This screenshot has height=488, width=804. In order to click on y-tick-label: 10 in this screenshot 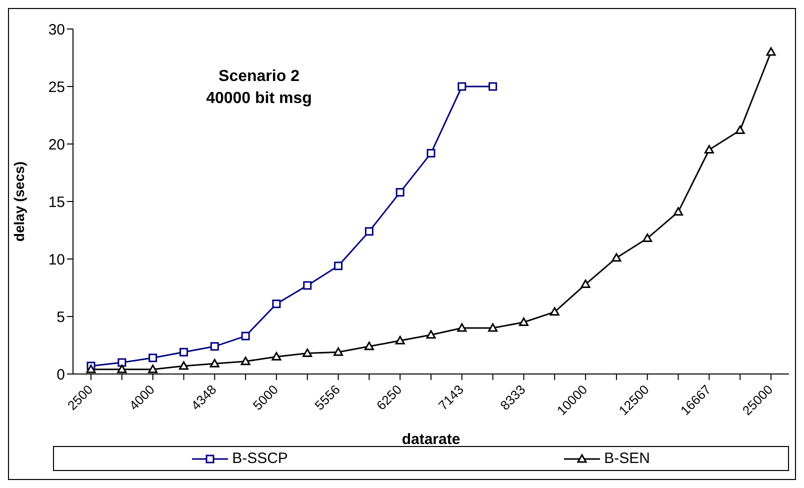, I will do `click(56, 259)`.